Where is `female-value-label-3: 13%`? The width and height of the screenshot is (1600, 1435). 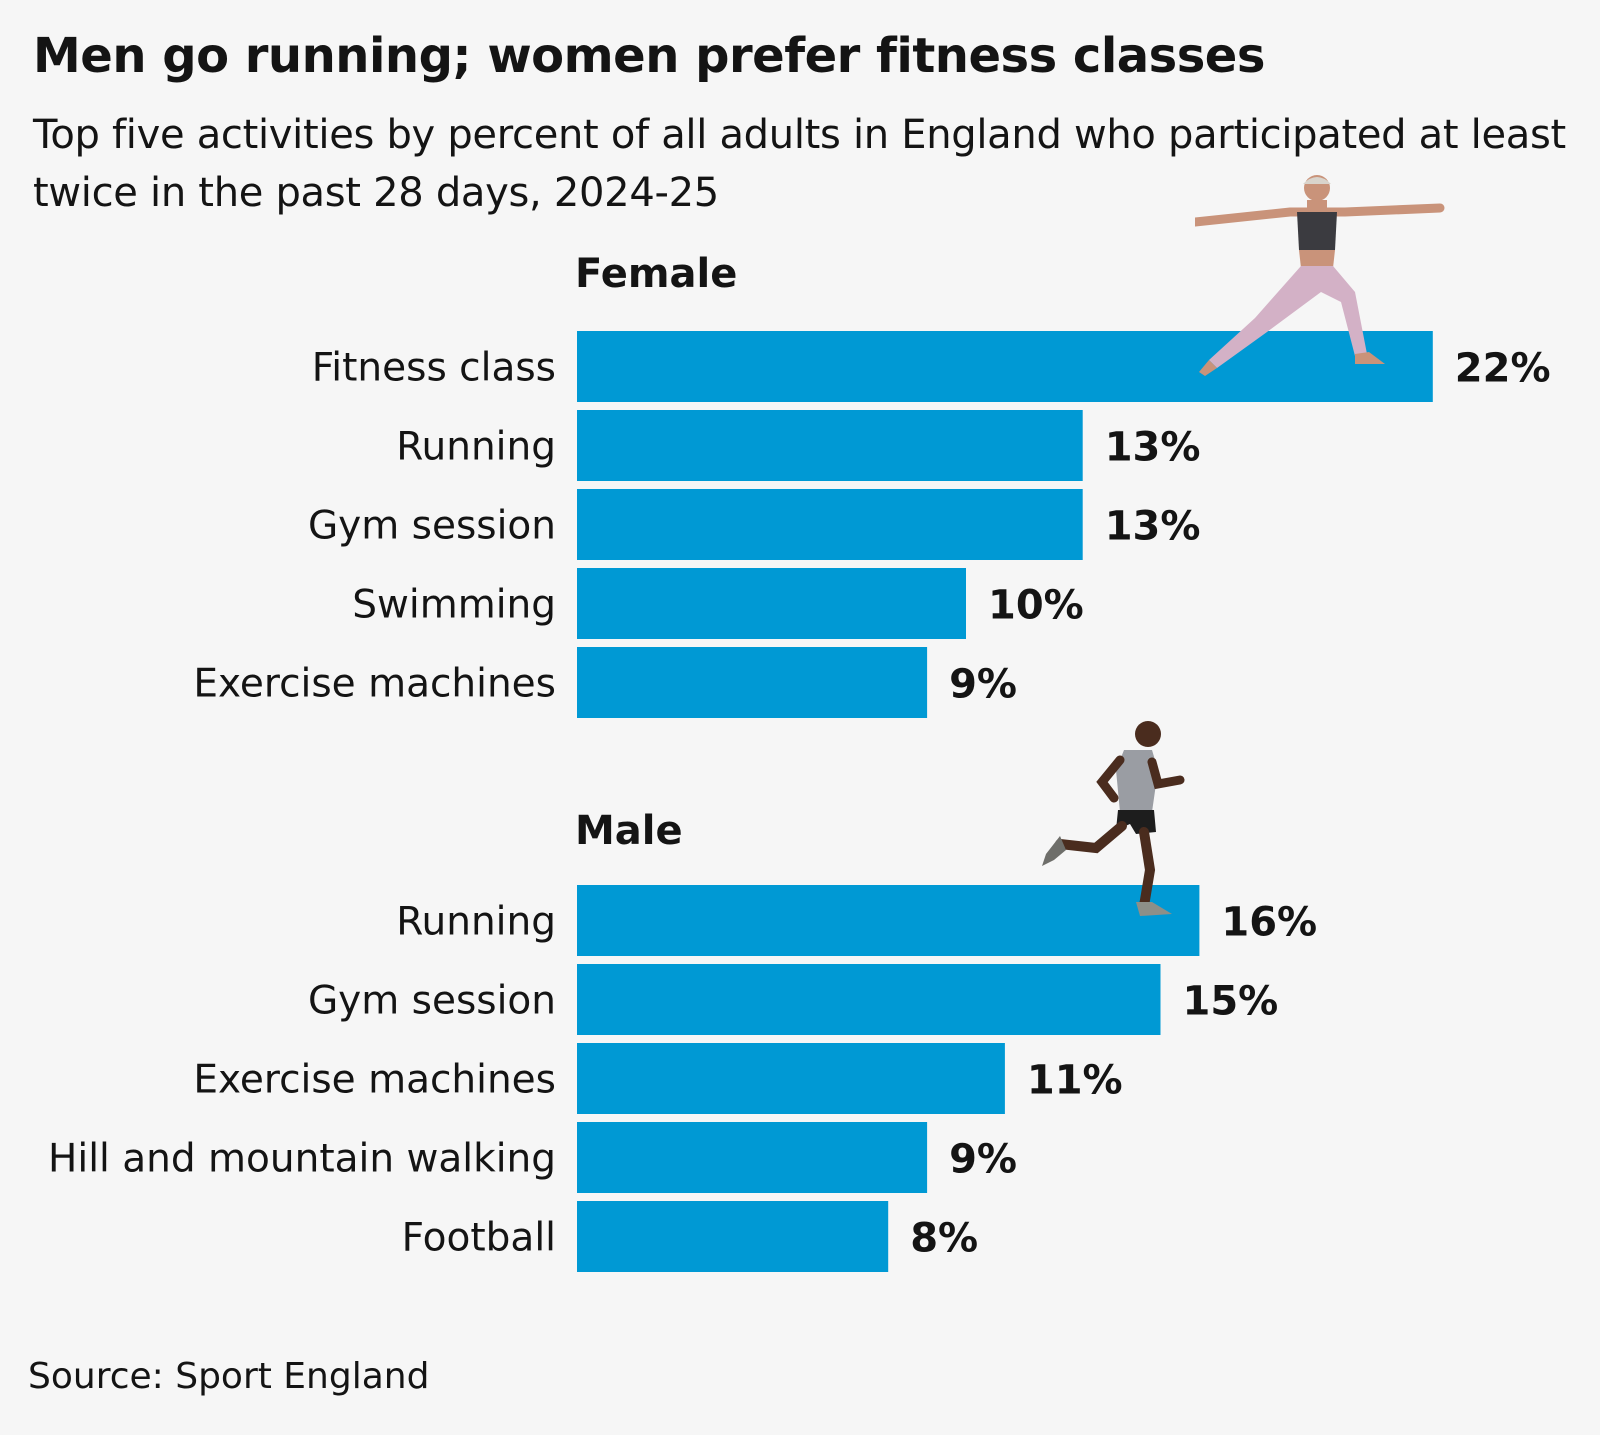
female-value-label-3: 13% is located at coordinates (1153, 527).